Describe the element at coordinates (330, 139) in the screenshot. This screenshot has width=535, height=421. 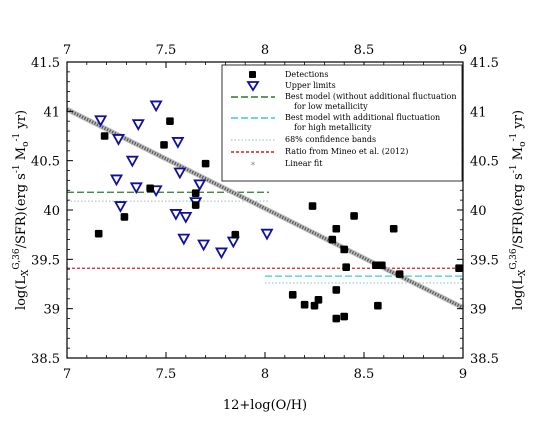
I see `legend-band-label: 68% confidence bands` at that location.